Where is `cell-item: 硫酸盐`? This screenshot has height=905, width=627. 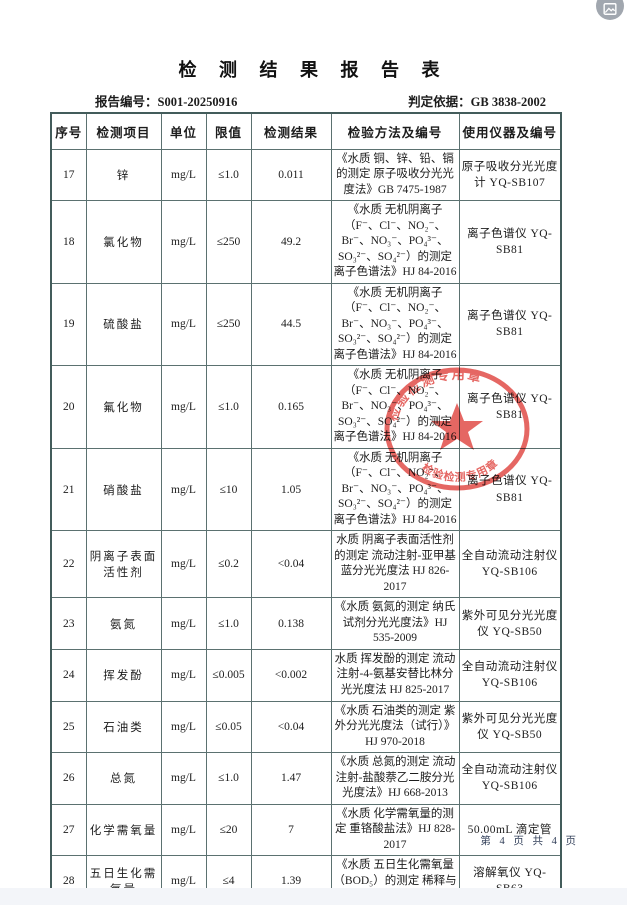
cell-item: 硫酸盐 is located at coordinates (123, 324).